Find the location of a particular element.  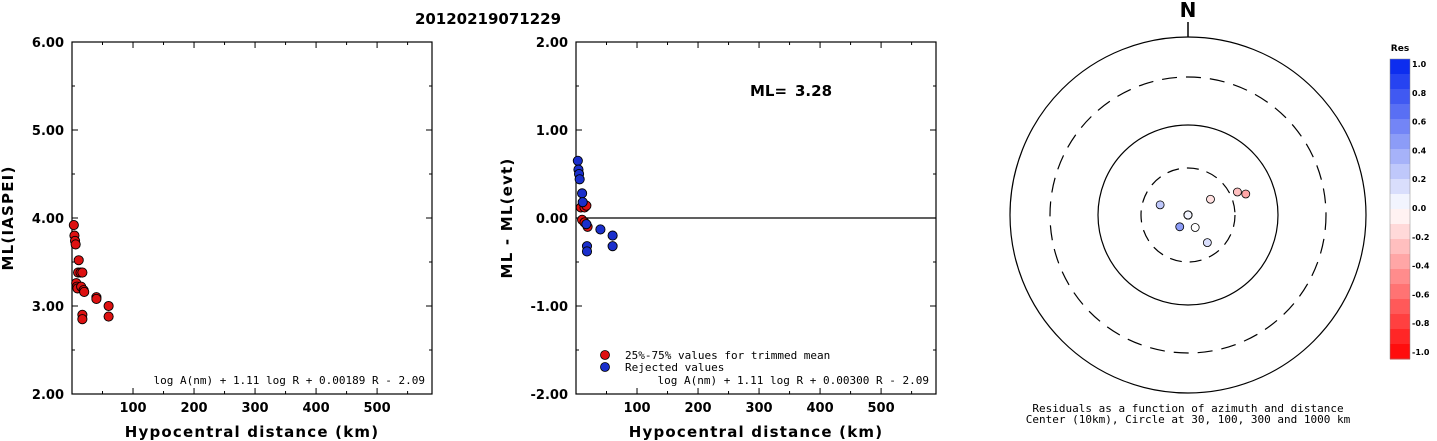

ring-100km is located at coordinates (1188, 215).